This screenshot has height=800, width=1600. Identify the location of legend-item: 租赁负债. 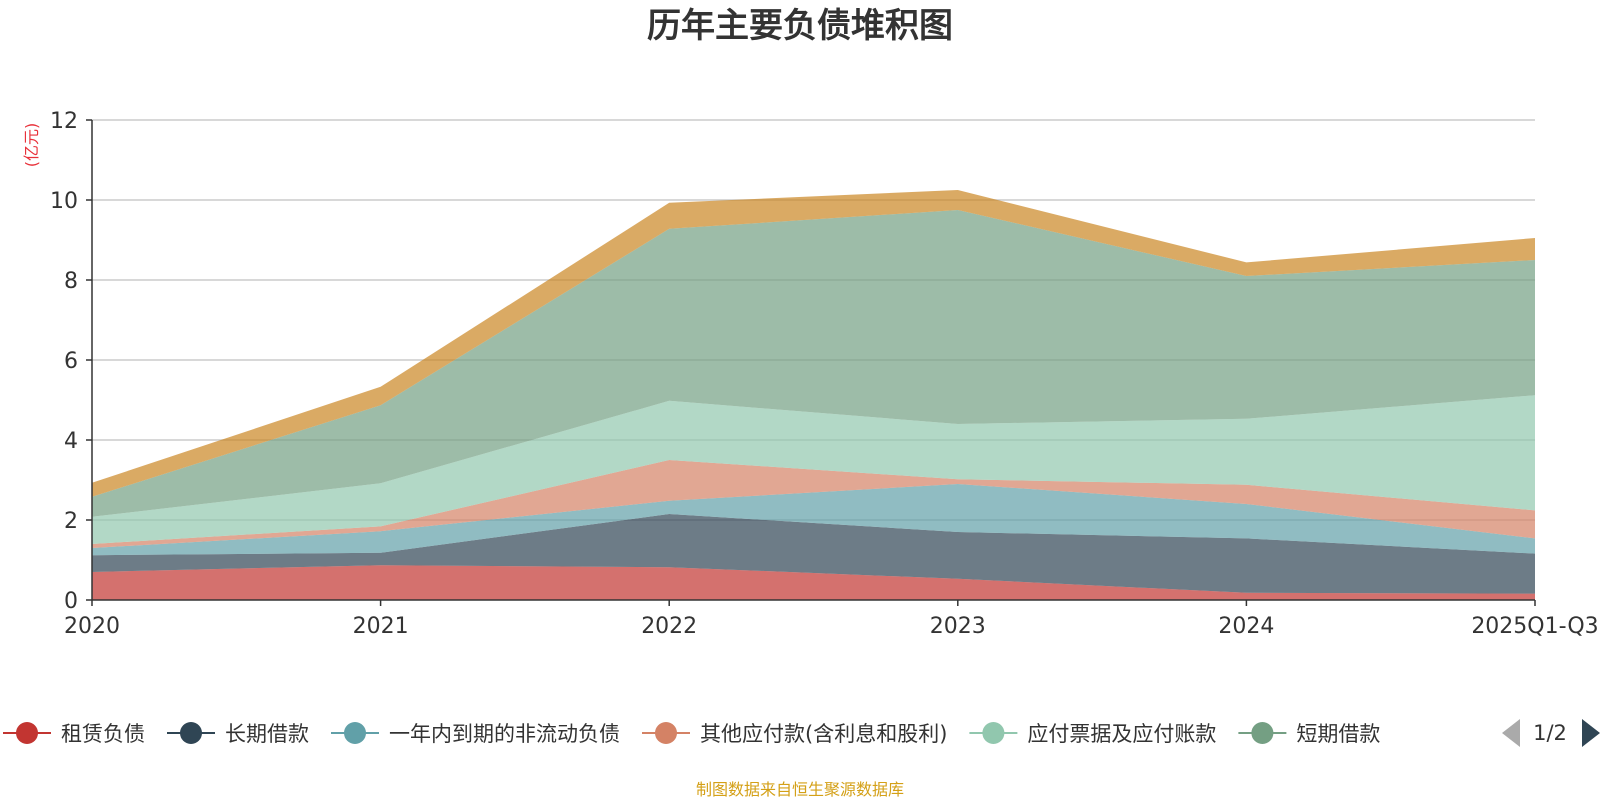
(74, 734).